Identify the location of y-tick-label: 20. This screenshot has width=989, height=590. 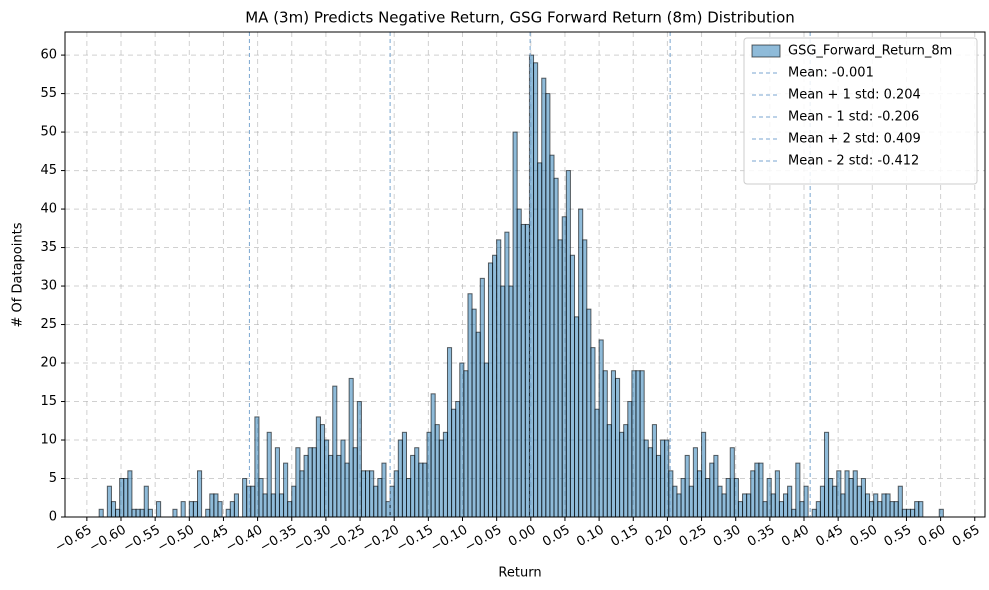
(48, 363).